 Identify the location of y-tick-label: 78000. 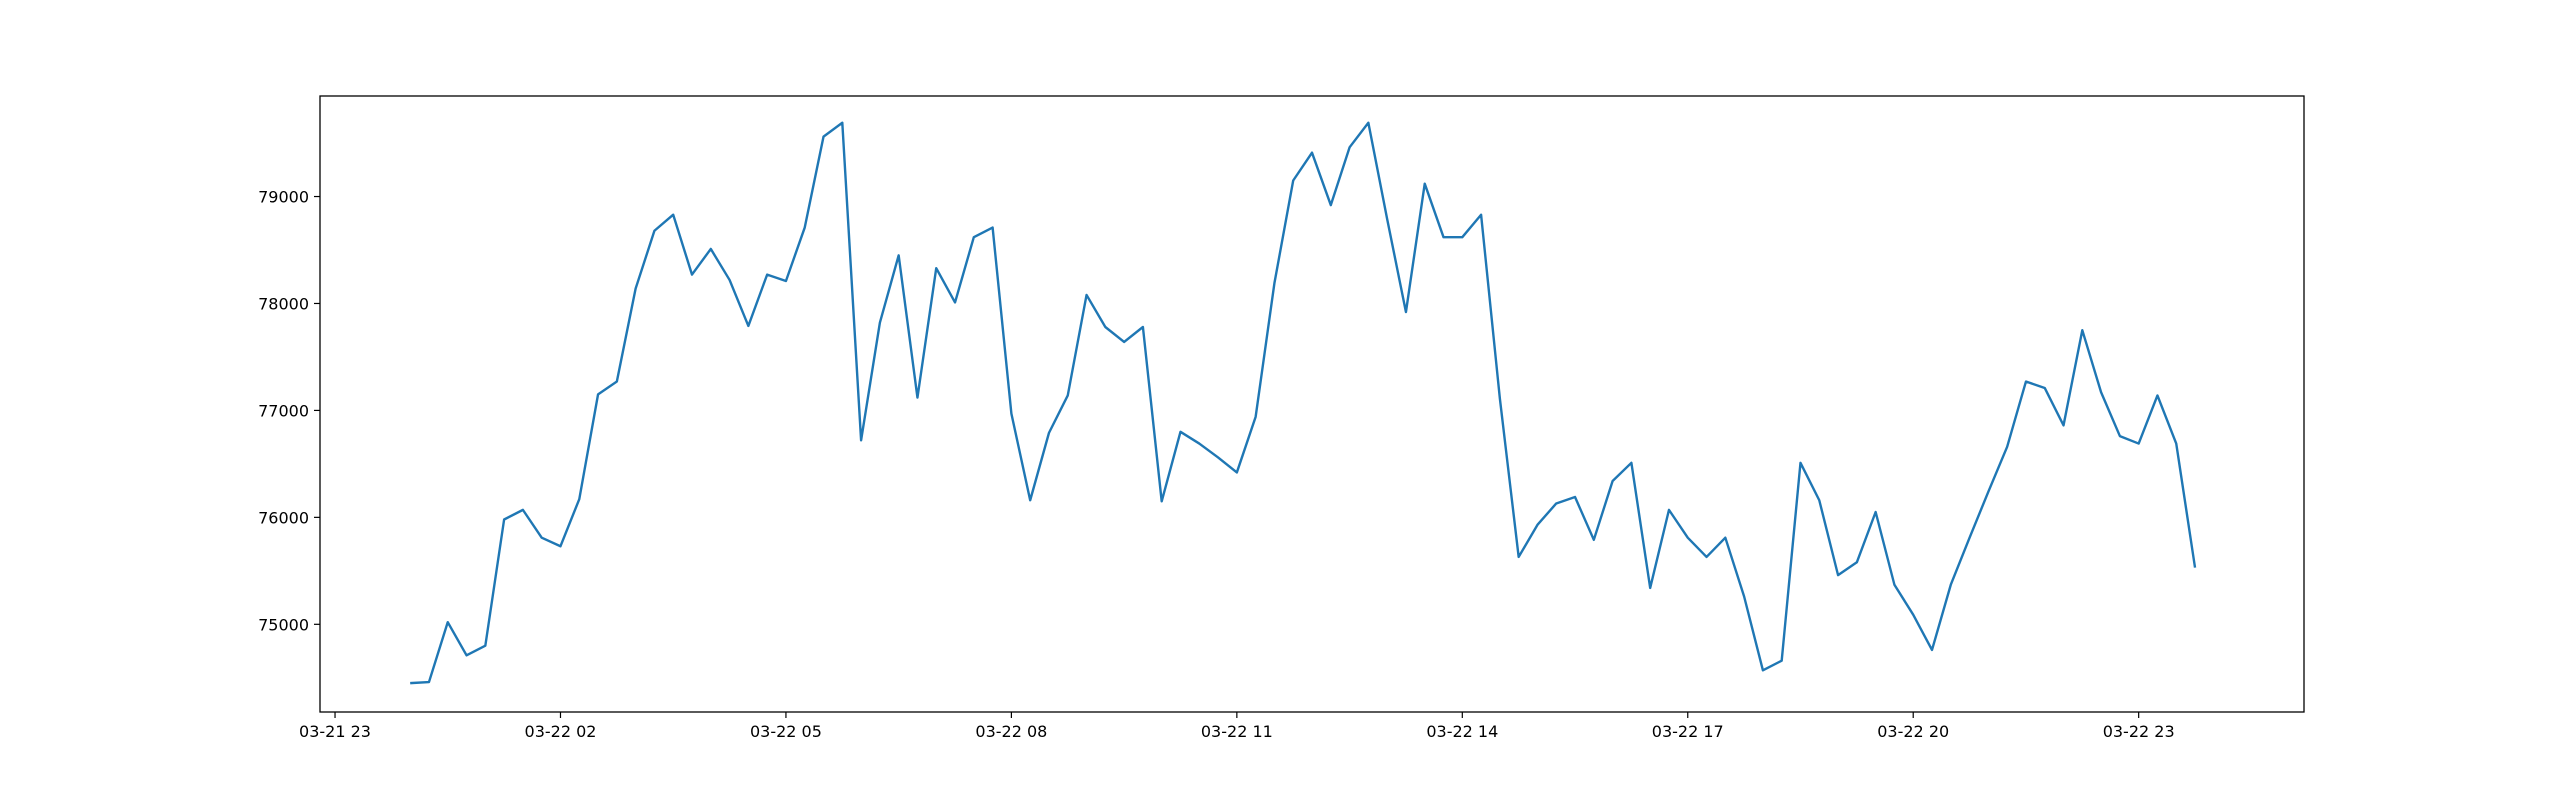
(283, 303).